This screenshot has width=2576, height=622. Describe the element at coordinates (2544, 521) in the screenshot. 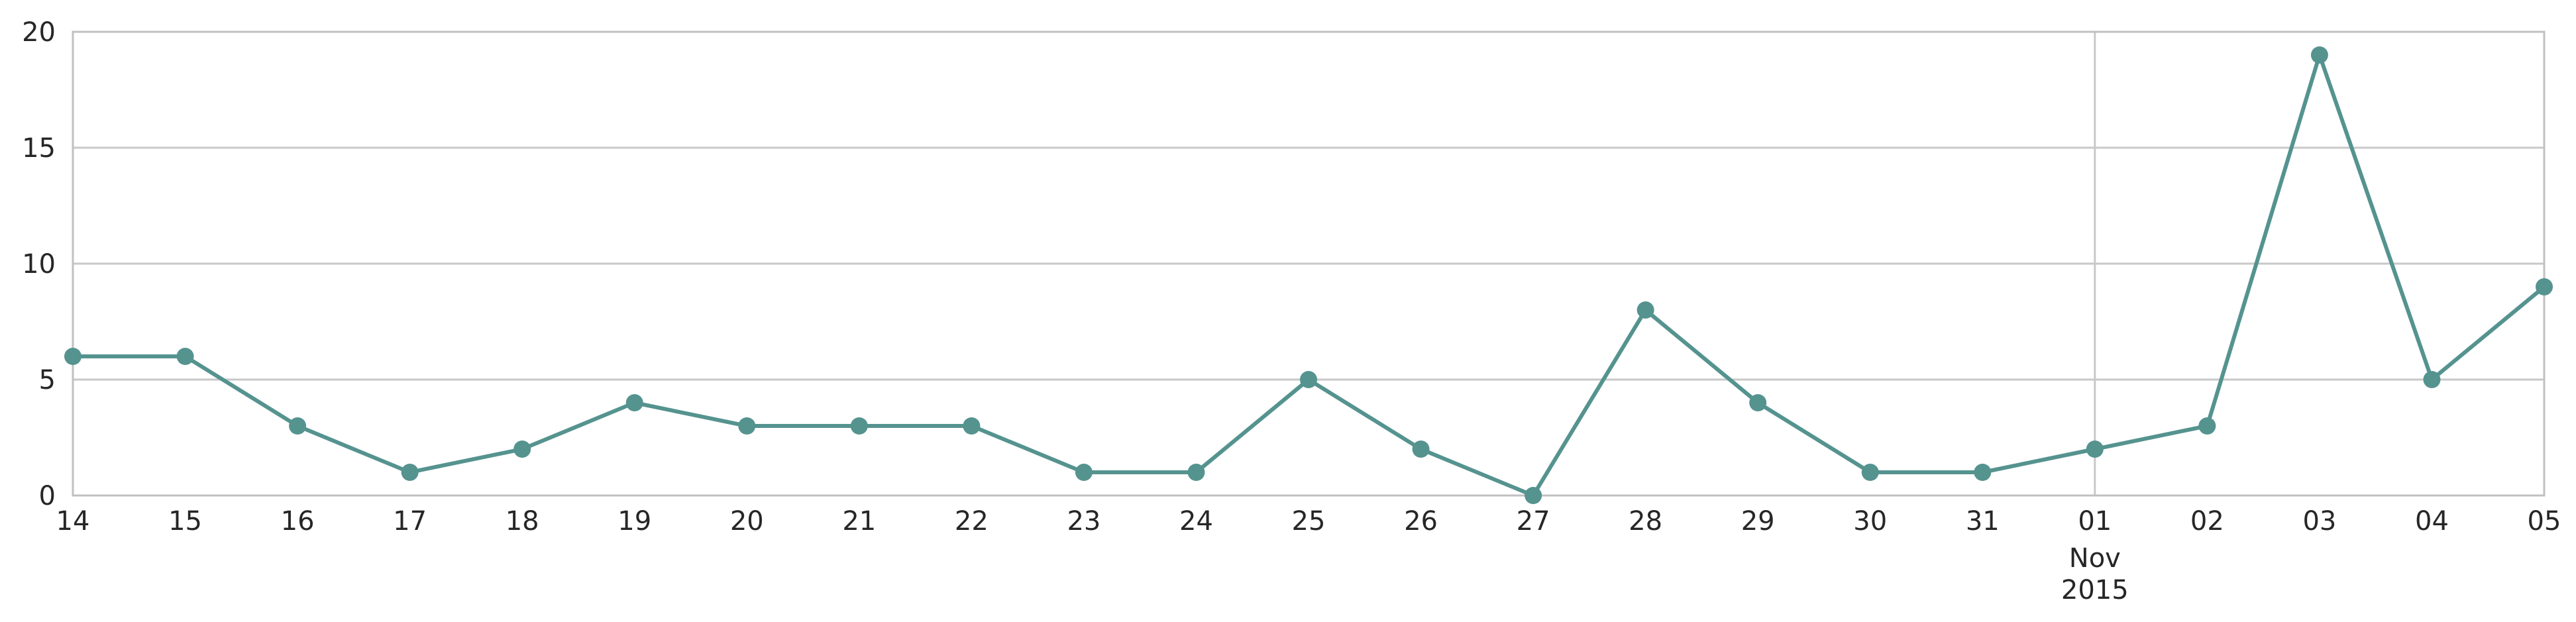

I see `x-tick-label: 05` at that location.